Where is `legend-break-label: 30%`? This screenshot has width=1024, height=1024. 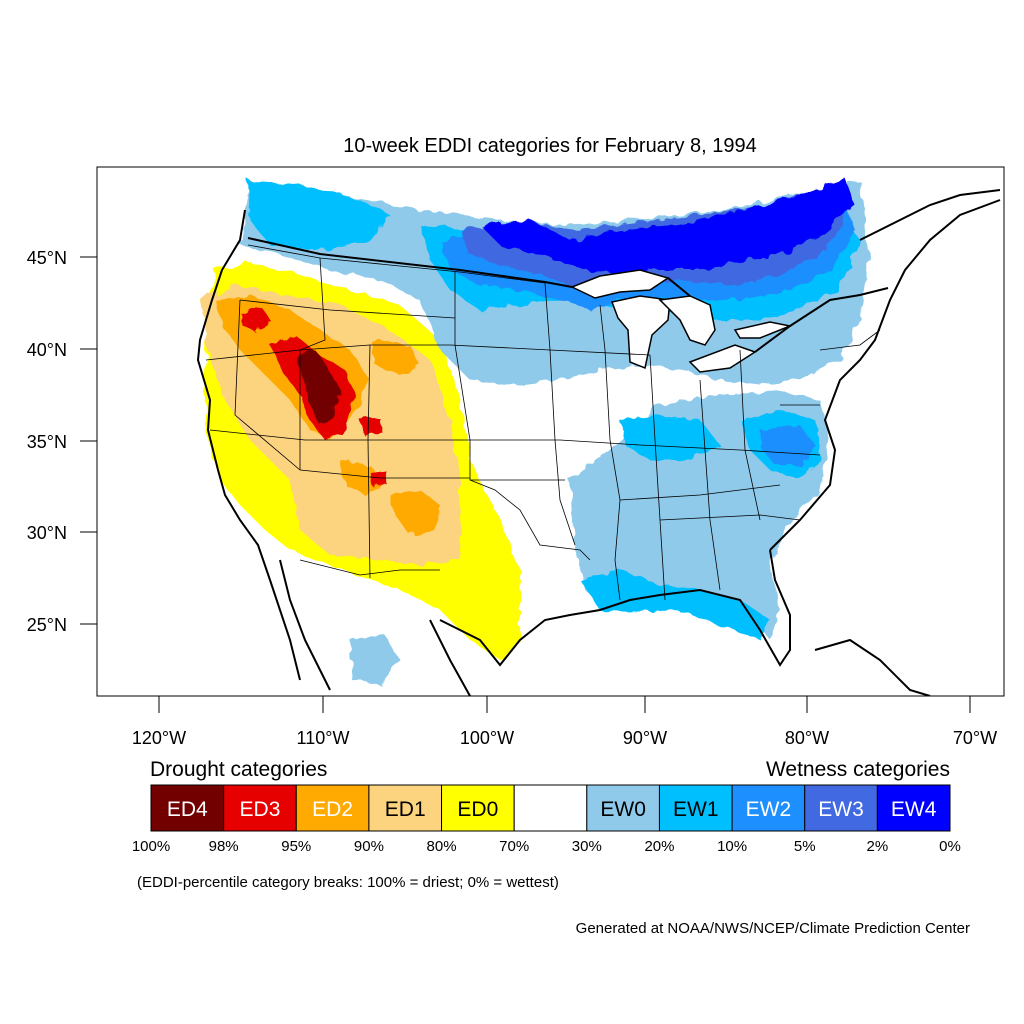 legend-break-label: 30% is located at coordinates (587, 846).